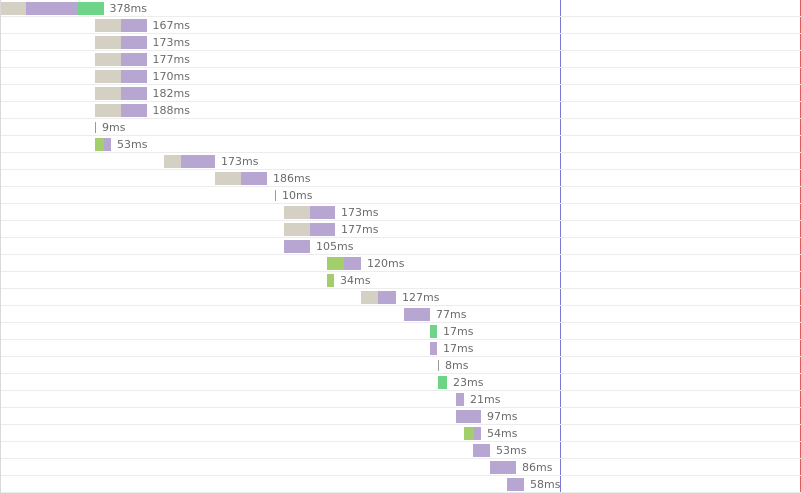 This screenshot has height=493, width=801. I want to click on request-duration: 8ms, so click(457, 365).